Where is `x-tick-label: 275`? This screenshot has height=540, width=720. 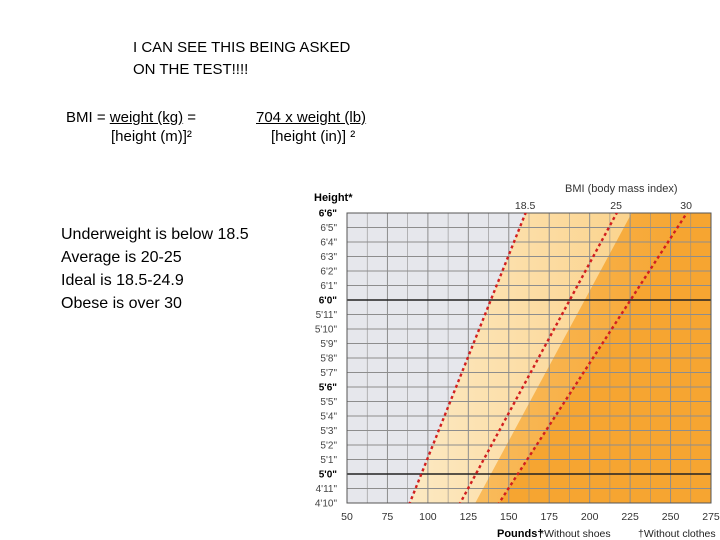
x-tick-label: 275 is located at coordinates (711, 517).